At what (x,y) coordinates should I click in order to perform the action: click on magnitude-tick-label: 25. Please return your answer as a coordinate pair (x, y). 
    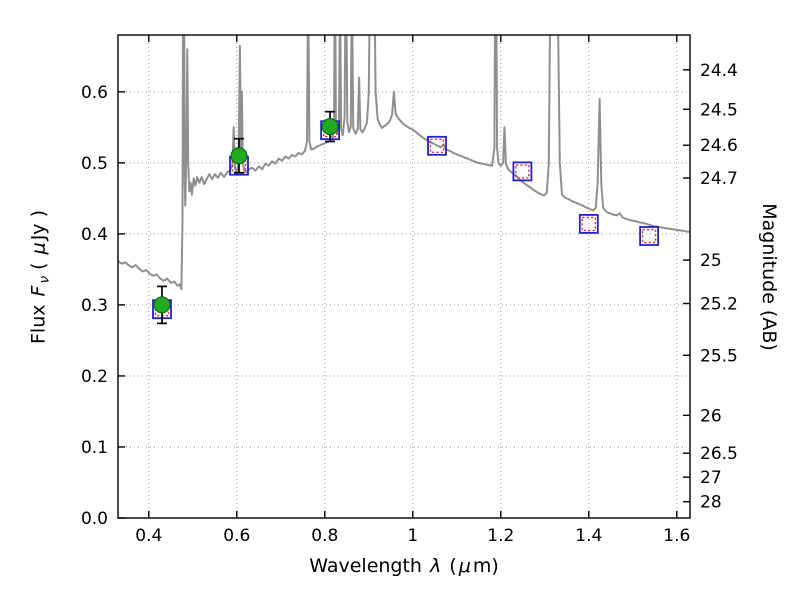
    Looking at the image, I should click on (711, 261).